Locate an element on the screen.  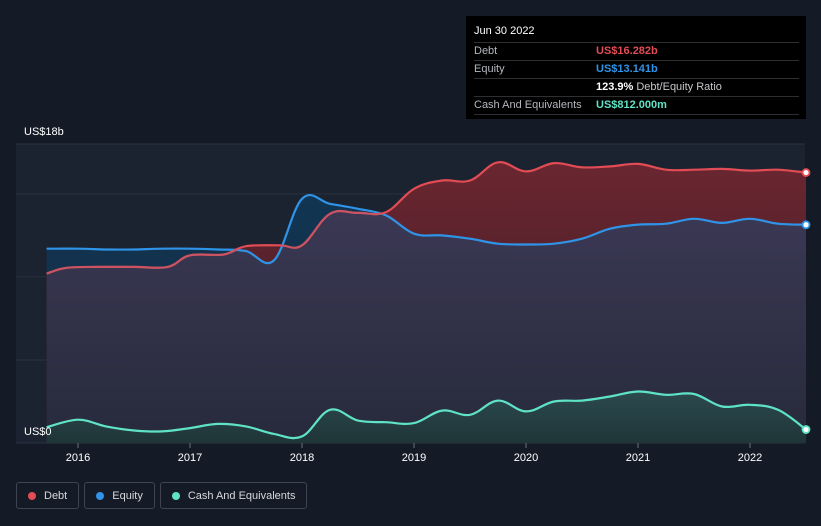
legend-item-cash: Cash And Equivalents is located at coordinates (233, 495).